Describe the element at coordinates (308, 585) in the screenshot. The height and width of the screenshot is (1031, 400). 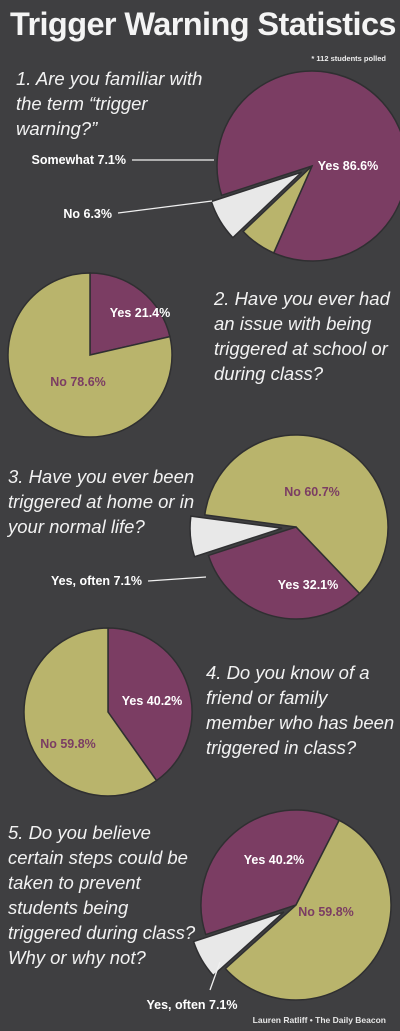
I see `slice-label: Yes 32.1%` at that location.